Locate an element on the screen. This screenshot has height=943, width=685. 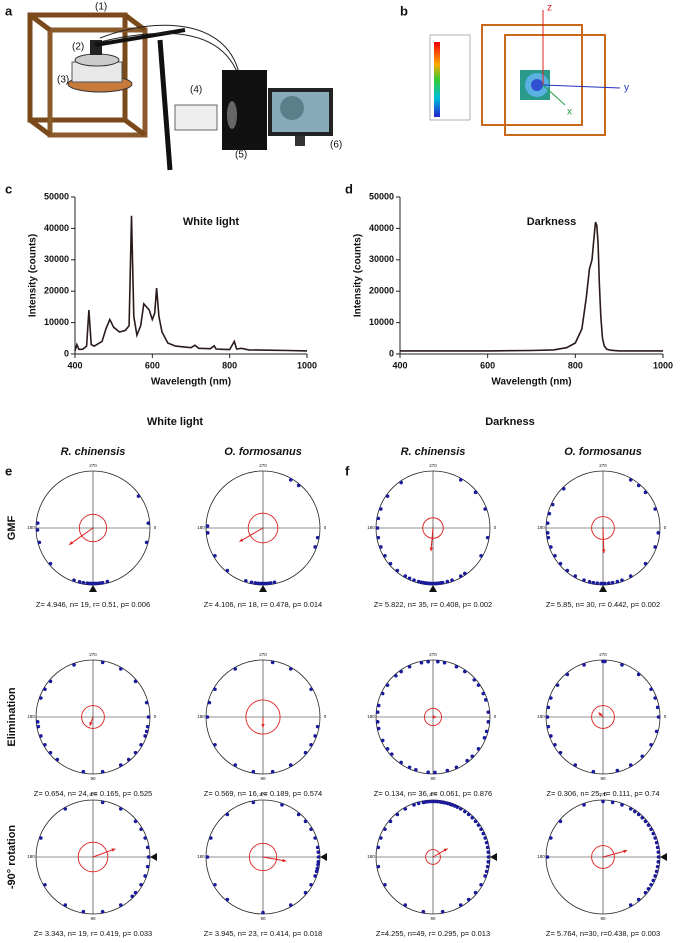
stats-caption: Z= 0.306, n= 25, r= 0.111, p= 0.74 is located at coordinates (602, 793).